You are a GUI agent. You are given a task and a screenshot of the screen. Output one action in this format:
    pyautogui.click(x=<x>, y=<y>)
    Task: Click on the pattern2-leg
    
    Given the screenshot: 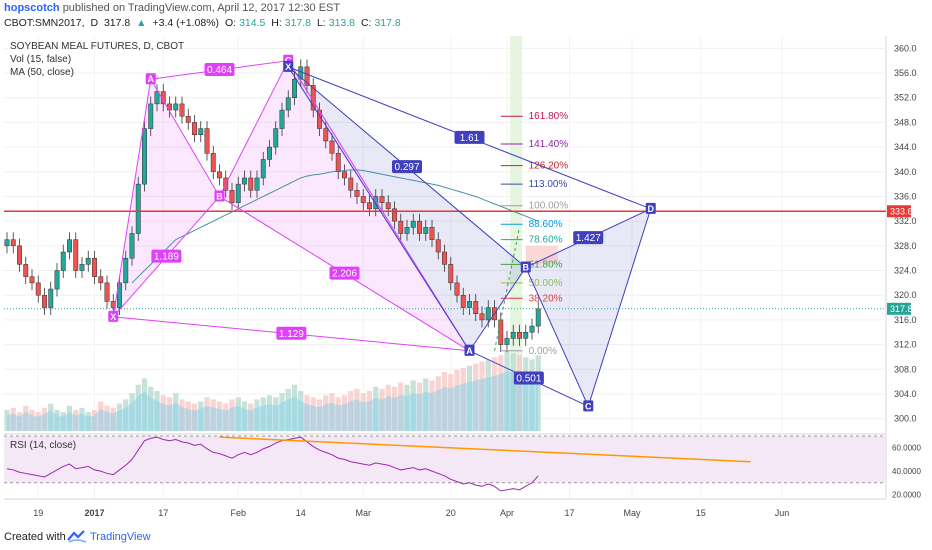 What is the action you would take?
    pyautogui.click(x=378, y=209)
    